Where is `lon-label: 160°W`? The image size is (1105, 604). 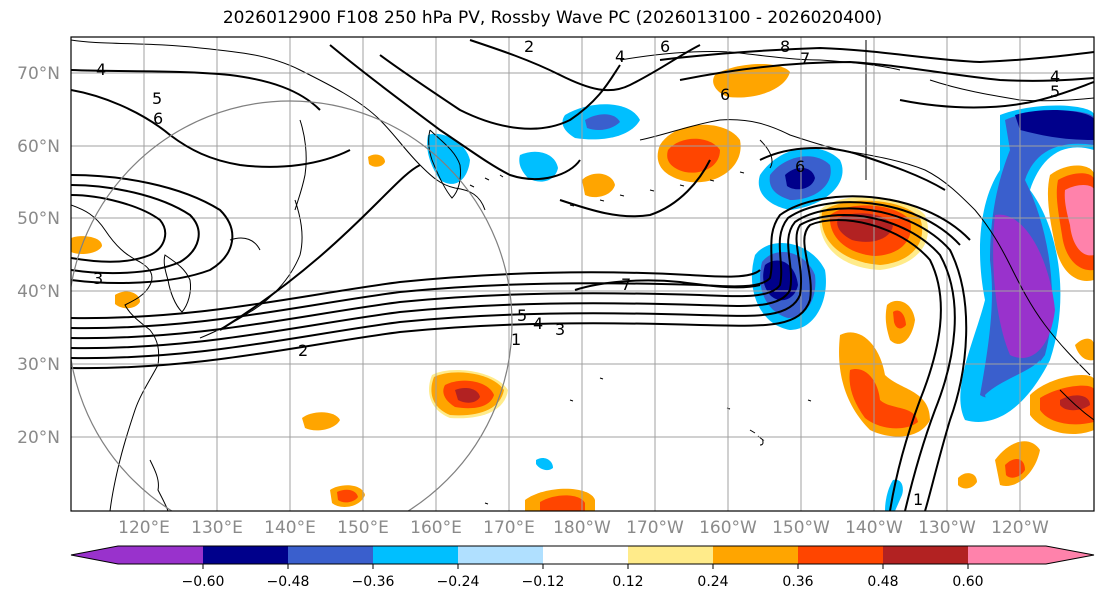
lon-label: 160°W is located at coordinates (728, 528).